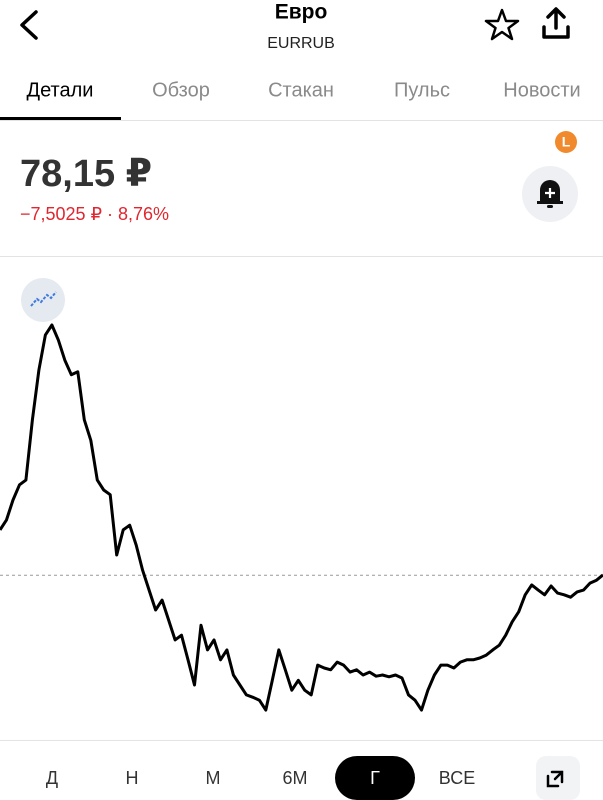 The image size is (603, 800). Describe the element at coordinates (457, 778) in the screenshot. I see `period-option: ВСЕ` at that location.